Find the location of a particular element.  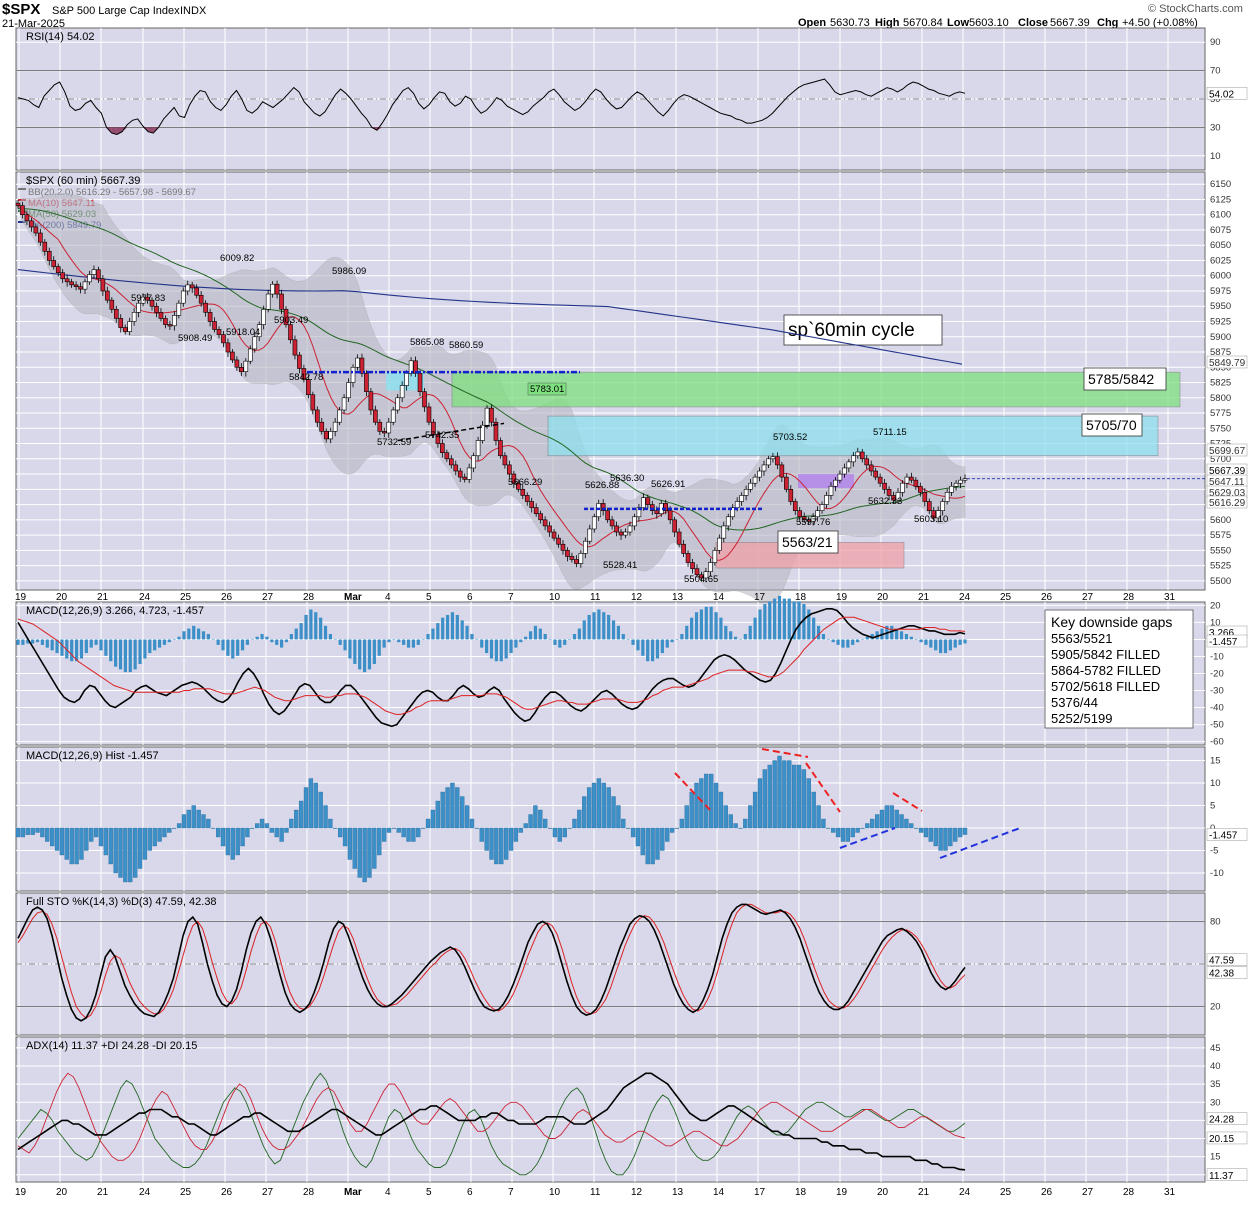

right-tag-label: 5629.03 is located at coordinates (1227, 493).